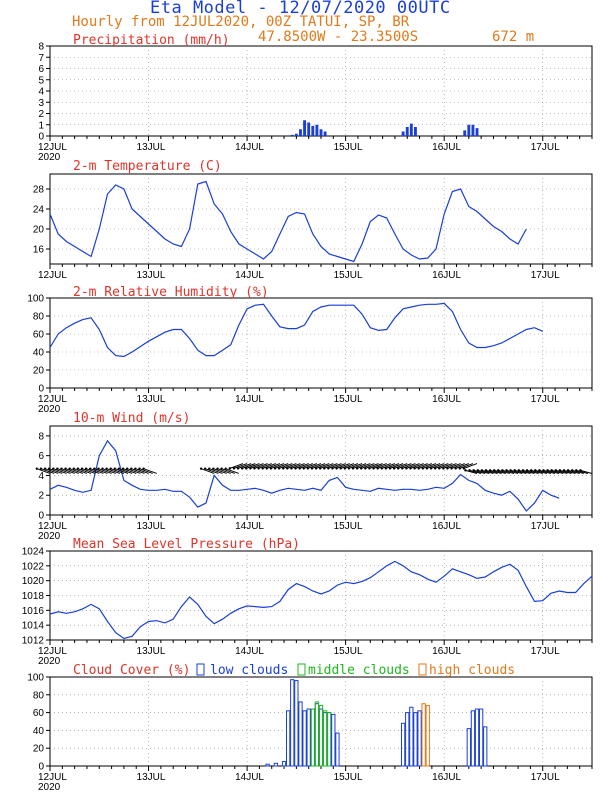 This screenshot has width=612, height=792. What do you see at coordinates (446, 147) in the screenshot?
I see `precip-xtick-label: 16JUL` at bounding box center [446, 147].